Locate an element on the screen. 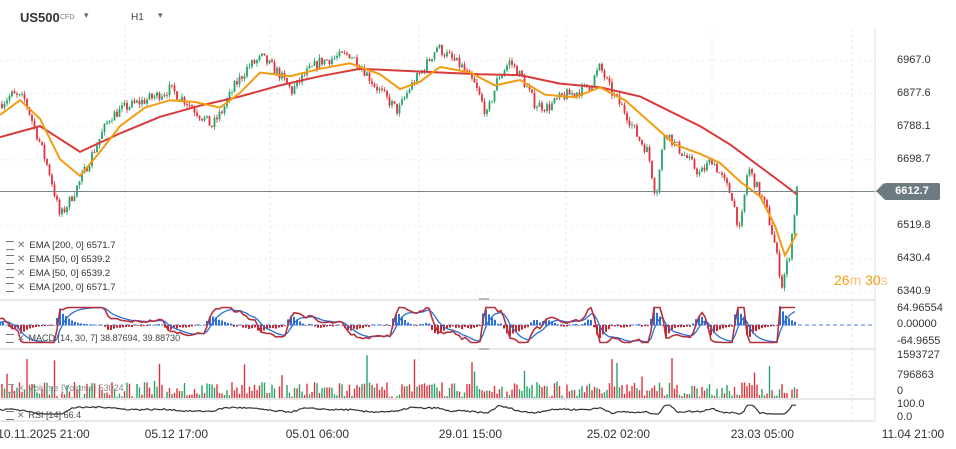 The width and height of the screenshot is (956, 449). timeframe-dropdown-icon: ▾ is located at coordinates (160, 15).